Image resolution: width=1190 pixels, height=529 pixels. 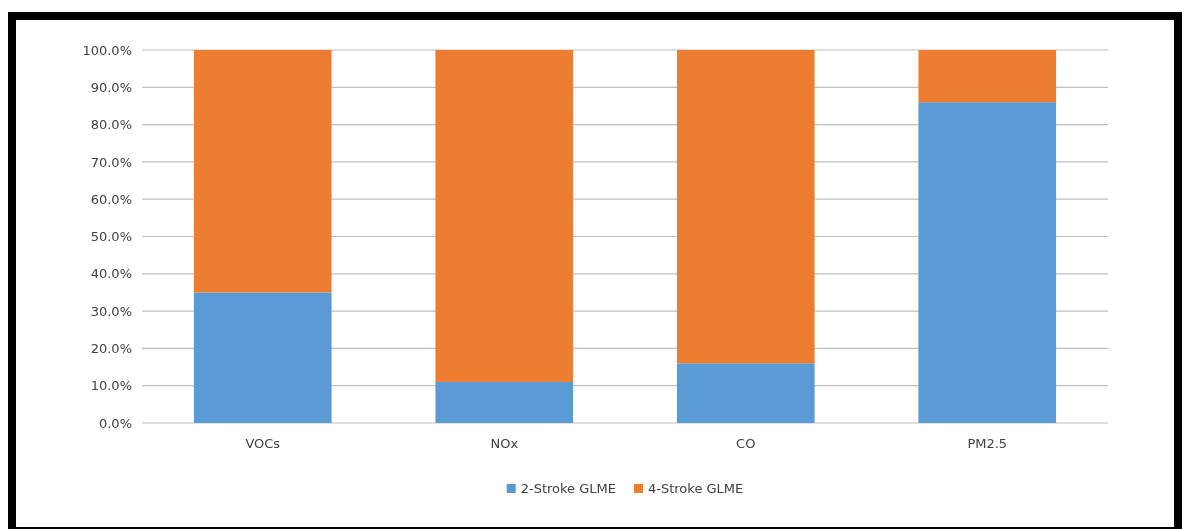 I want to click on y-tick-label: 20.0%, so click(x=111, y=349).